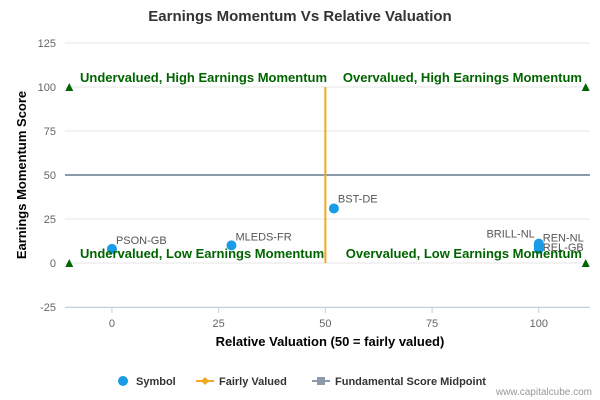  What do you see at coordinates (50, 132) in the screenshot?
I see `y-tick-label: 75` at bounding box center [50, 132].